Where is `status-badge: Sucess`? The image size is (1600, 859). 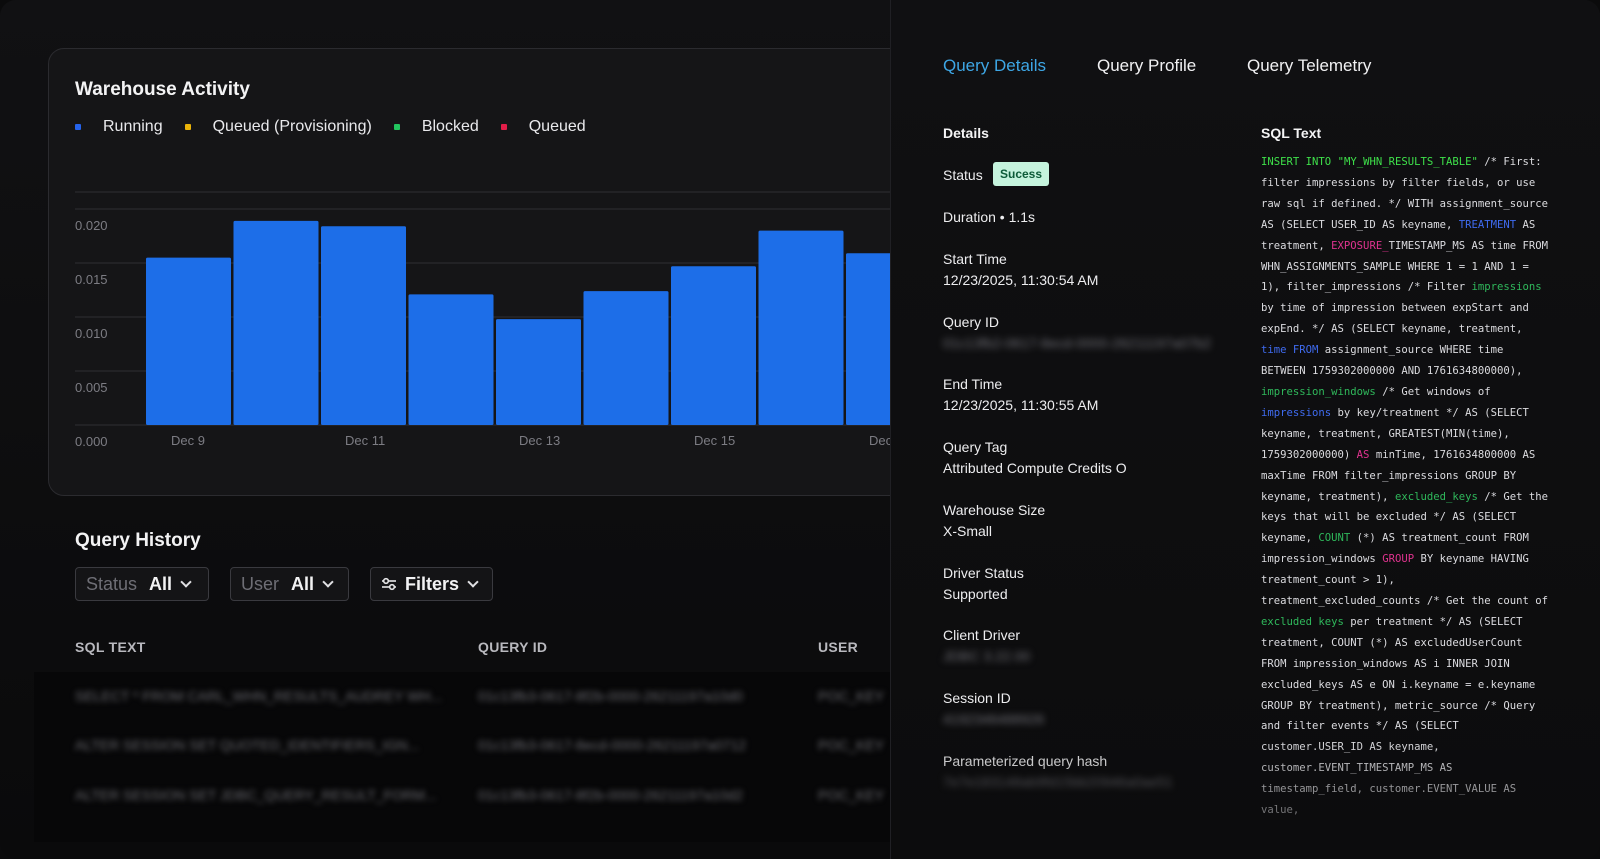
status-badge: Sucess is located at coordinates (1021, 174).